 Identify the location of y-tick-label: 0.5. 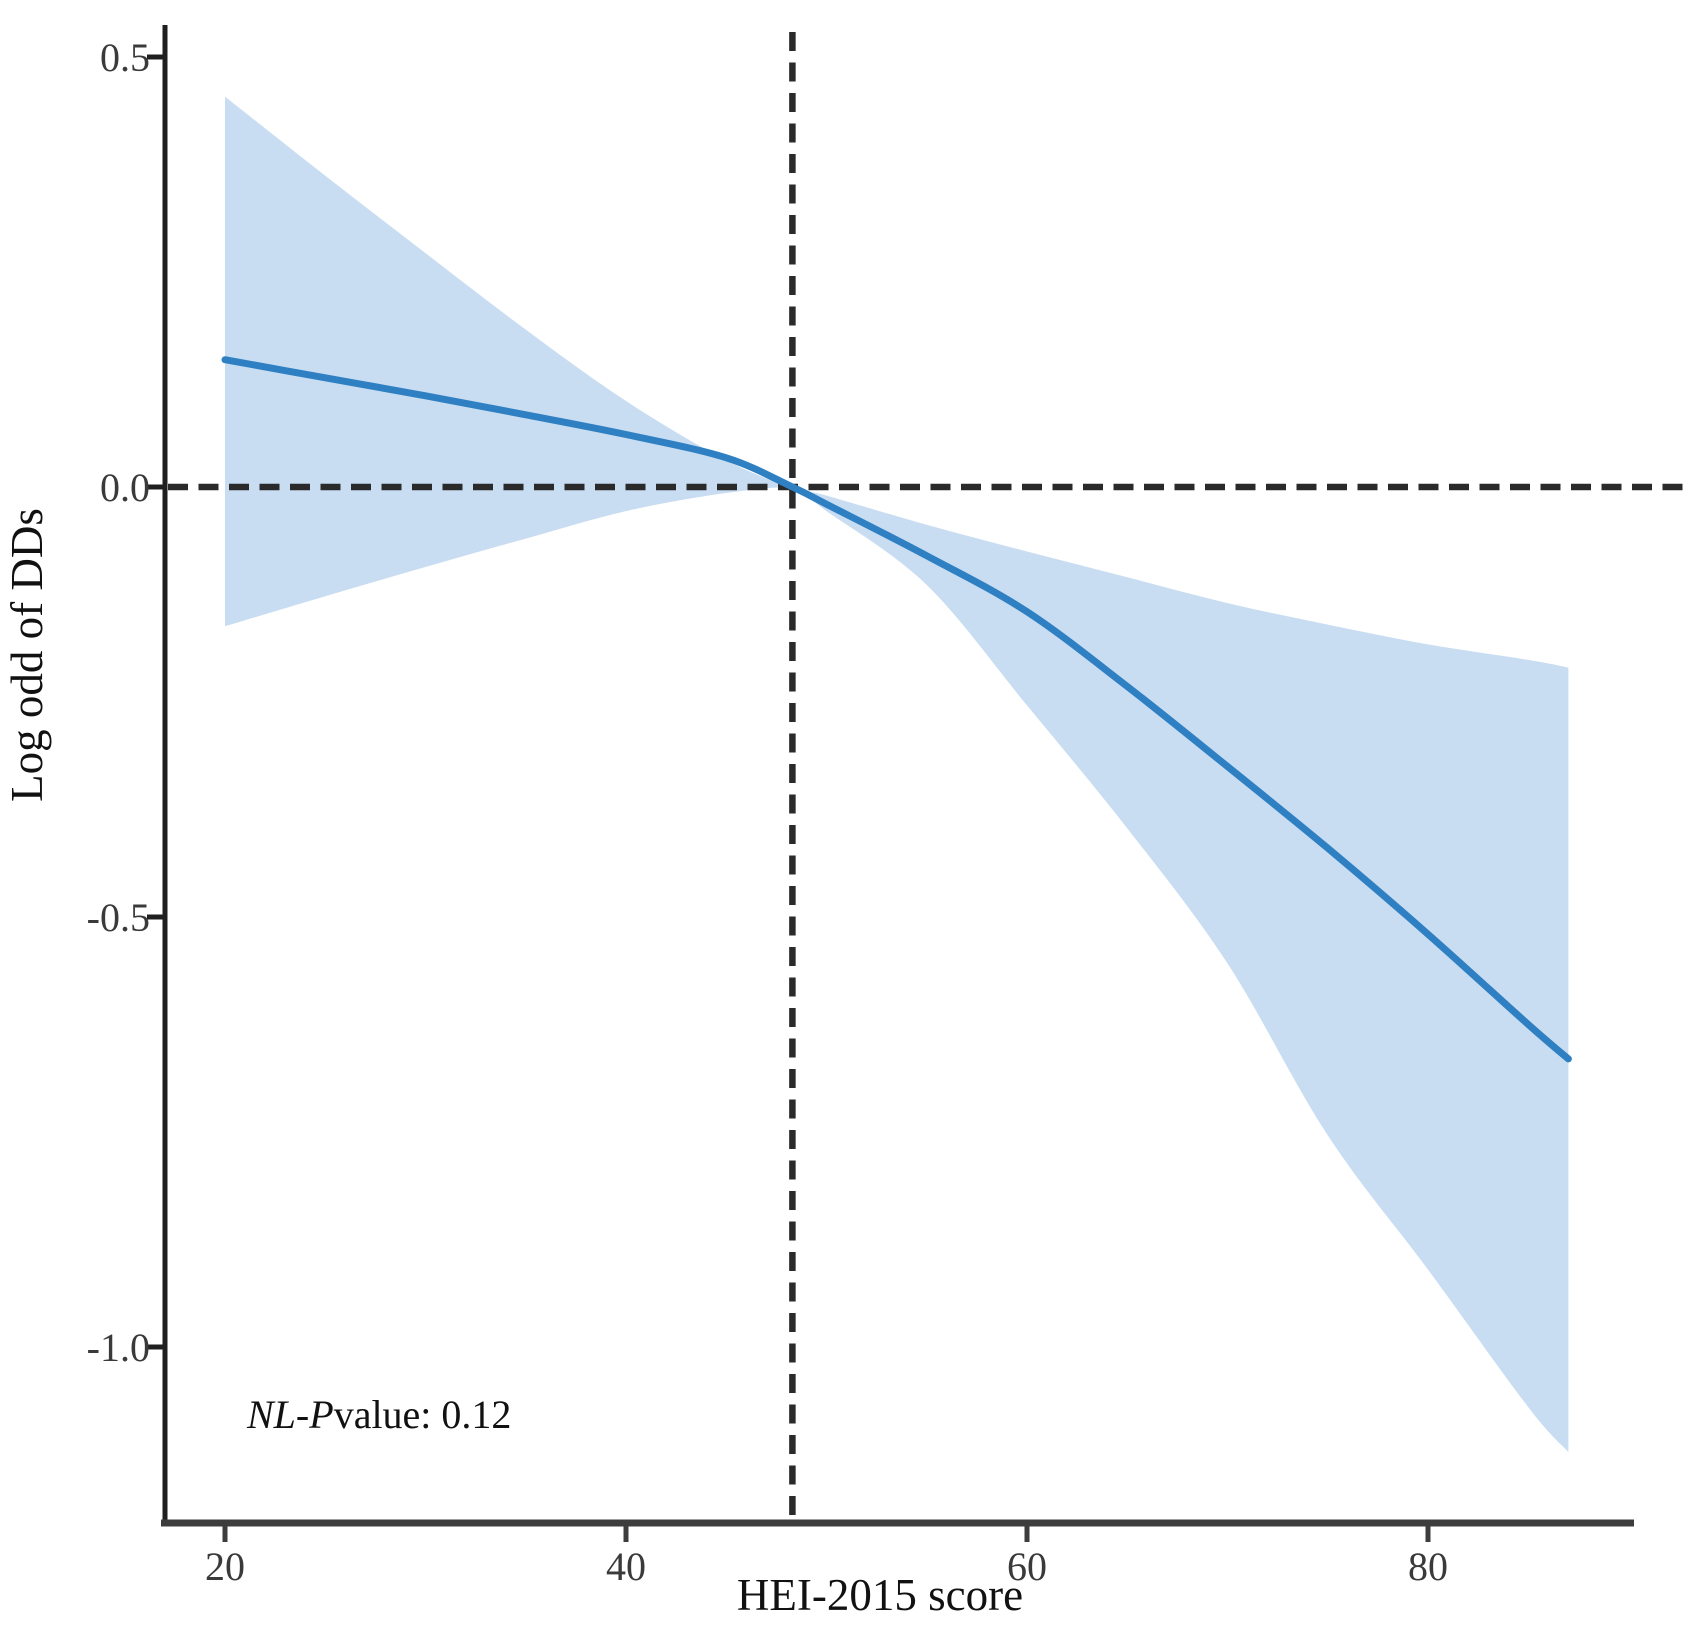
(125, 57).